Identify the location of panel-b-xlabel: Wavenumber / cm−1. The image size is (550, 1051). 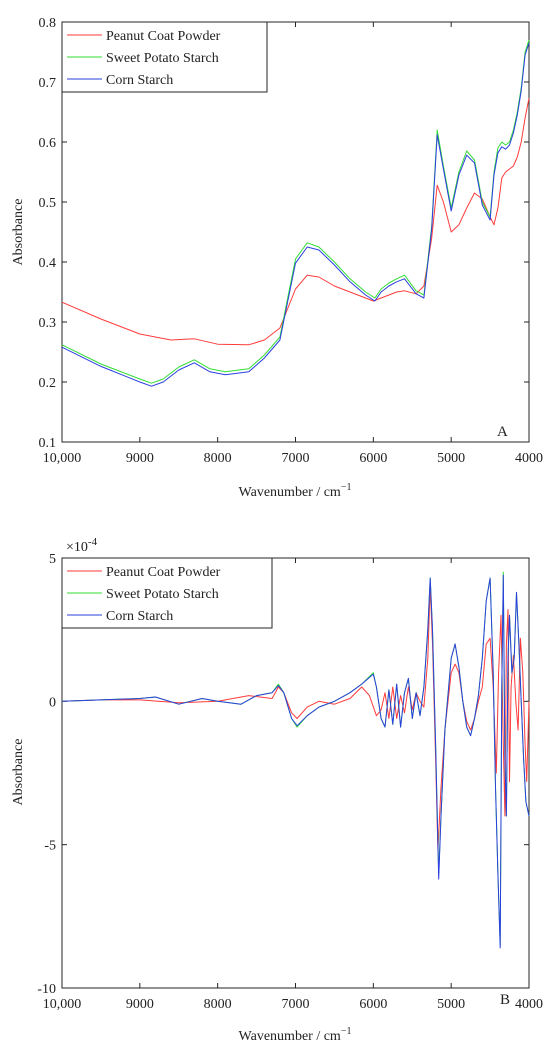
(295, 1035).